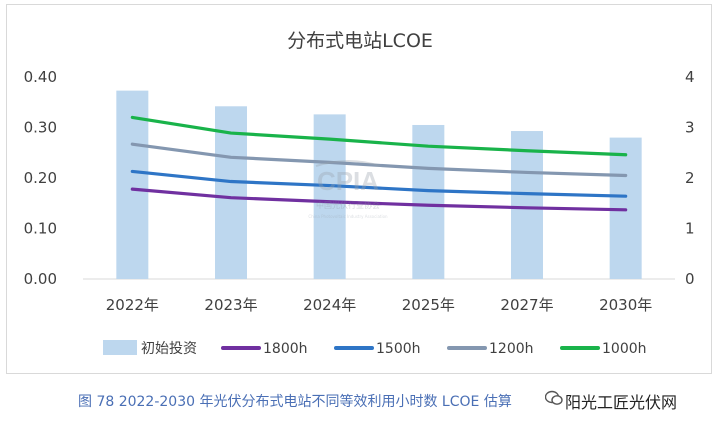 This screenshot has height=430, width=720. Describe the element at coordinates (398, 349) in the screenshot. I see `legend-label: 1500h` at that location.